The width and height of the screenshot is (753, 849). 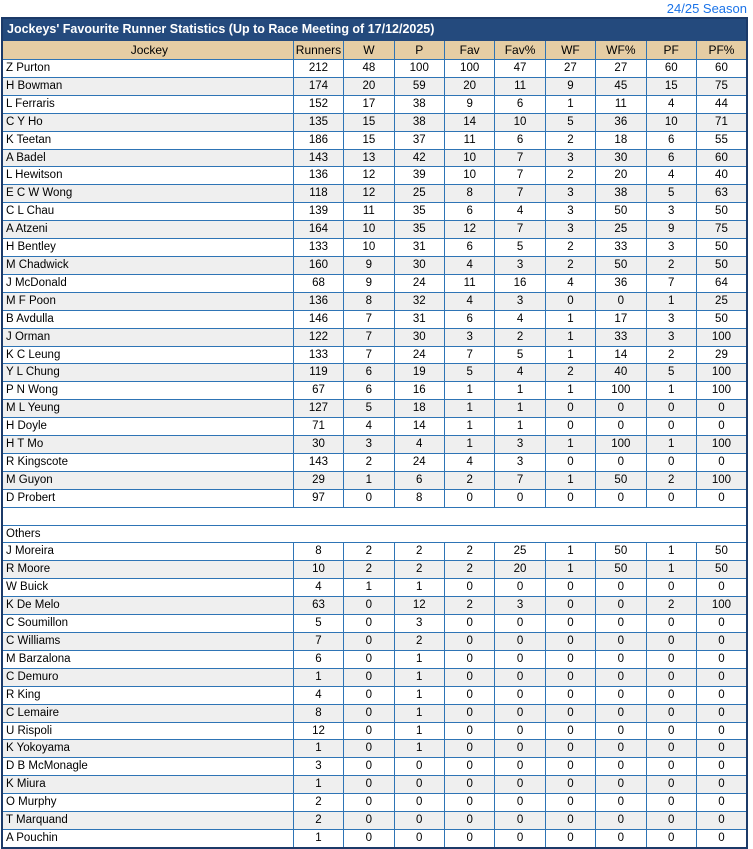 What do you see at coordinates (419, 176) in the screenshot?
I see `stat-cell: 39` at bounding box center [419, 176].